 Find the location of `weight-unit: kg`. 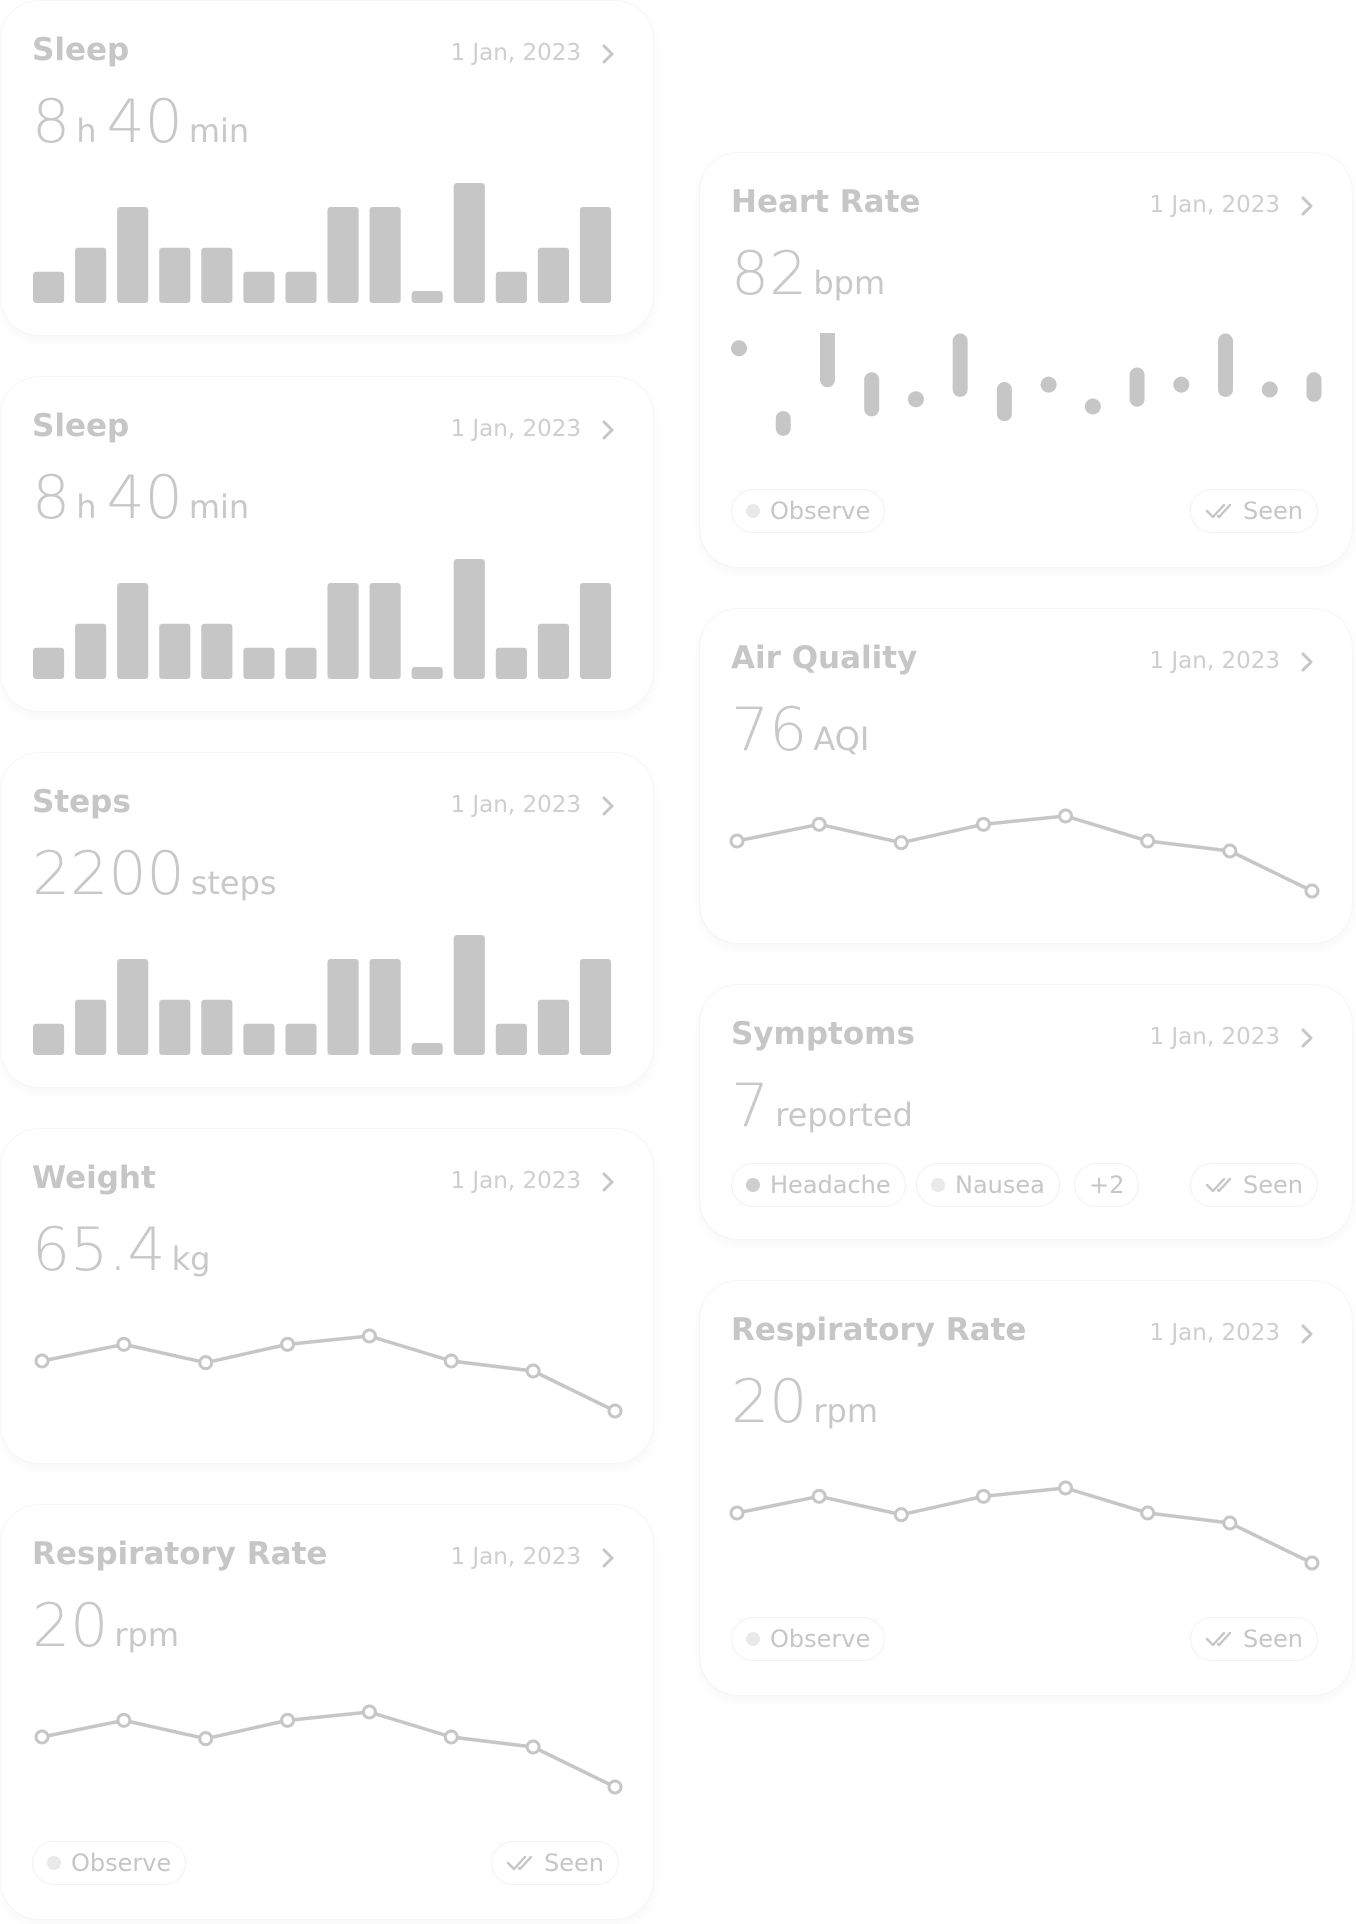

weight-unit: kg is located at coordinates (191, 1259).